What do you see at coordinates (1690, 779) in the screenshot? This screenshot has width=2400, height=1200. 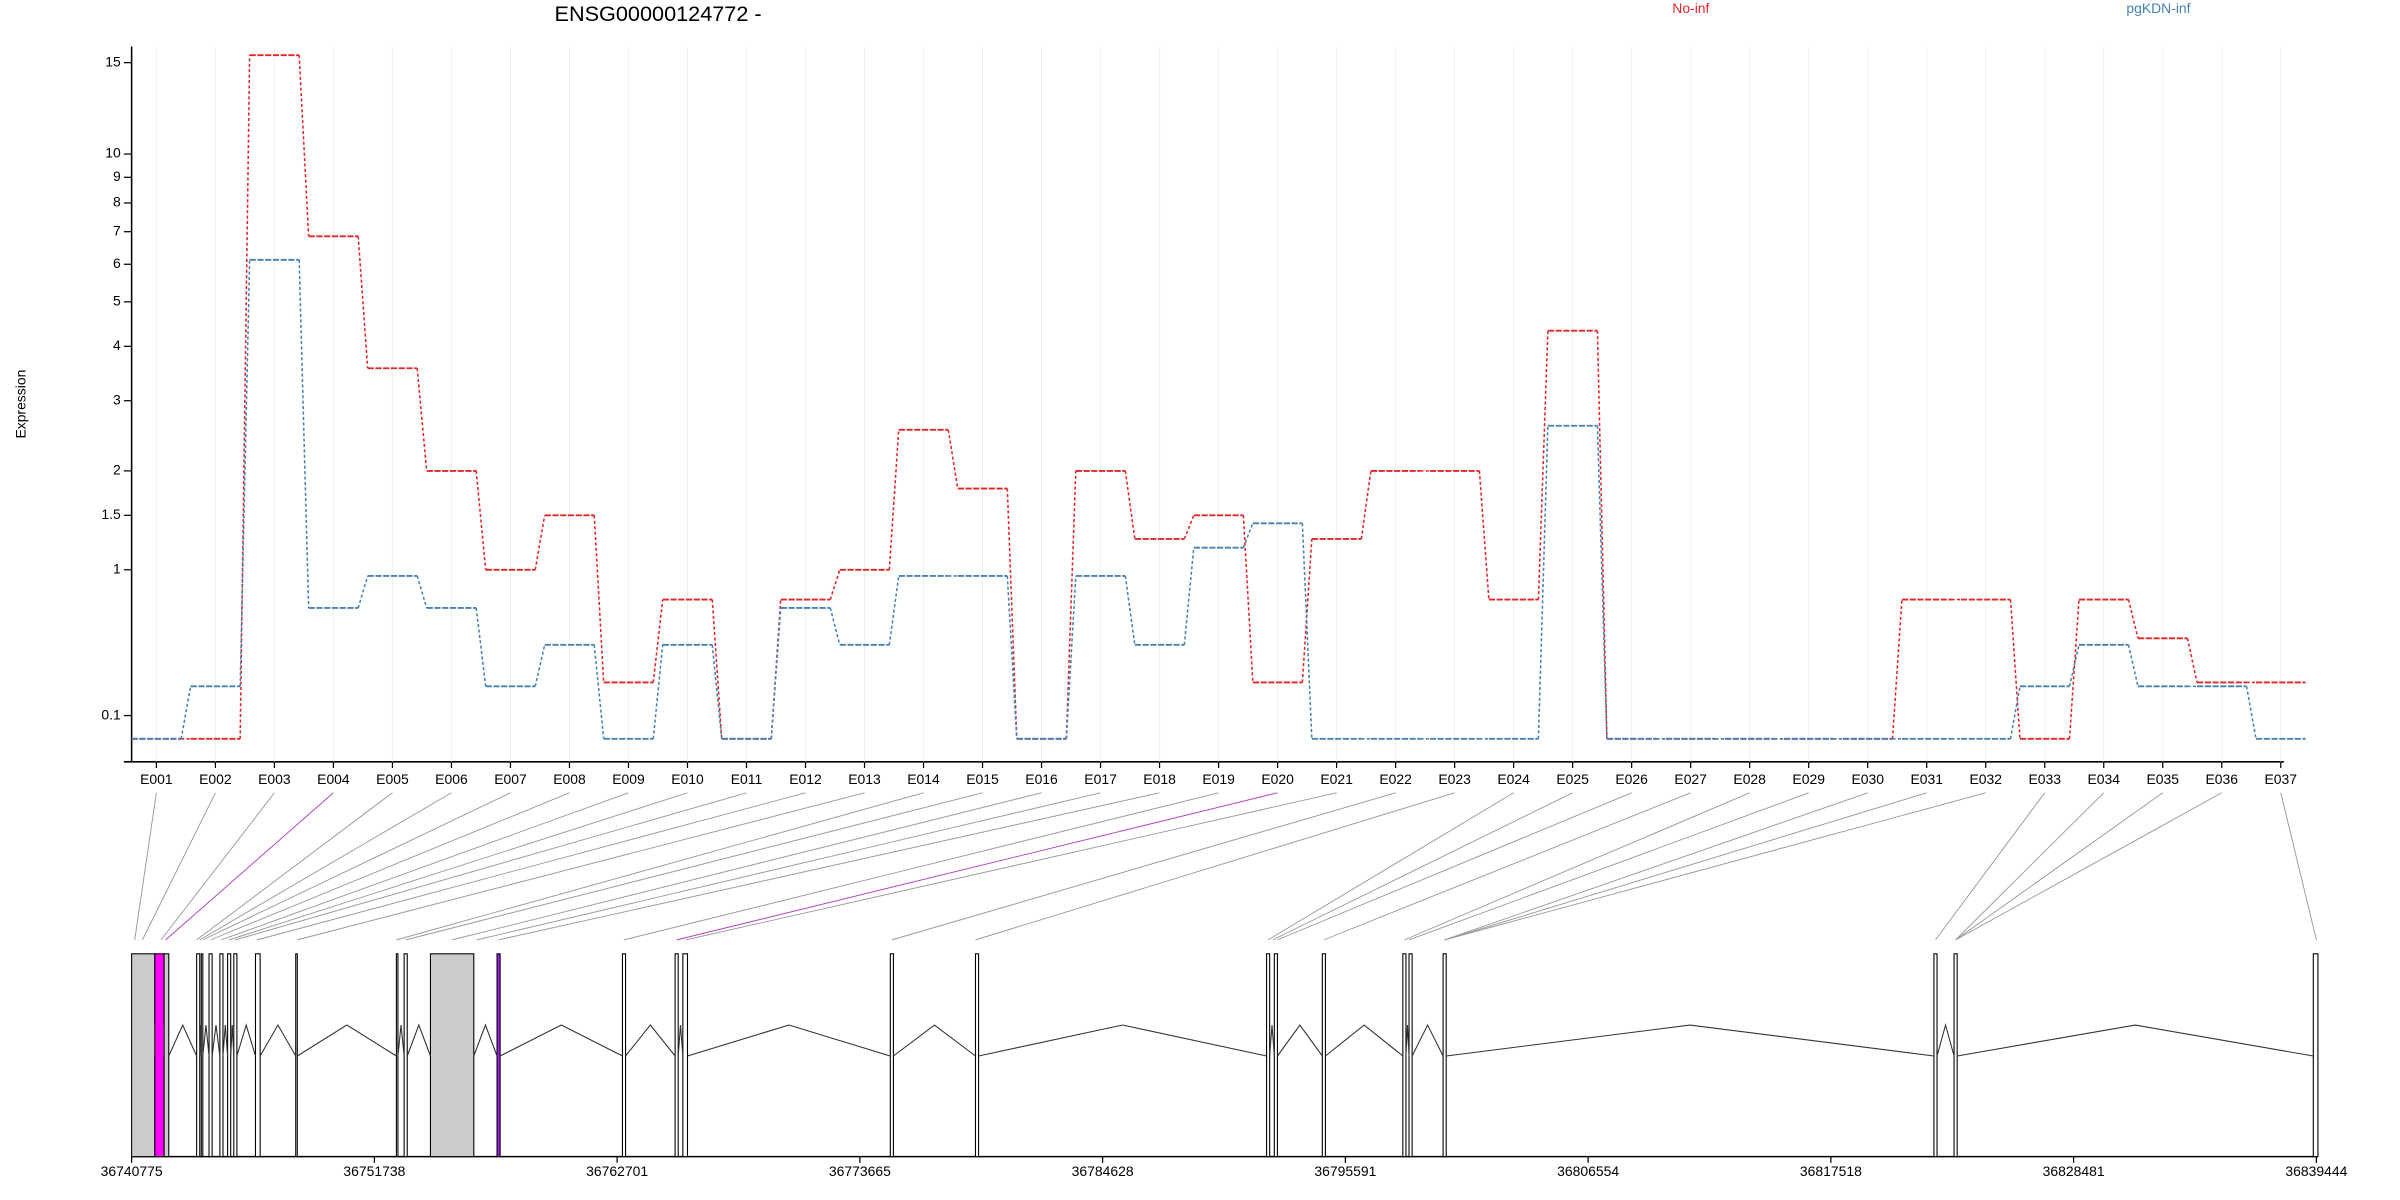 I see `x-tick-label: E027` at bounding box center [1690, 779].